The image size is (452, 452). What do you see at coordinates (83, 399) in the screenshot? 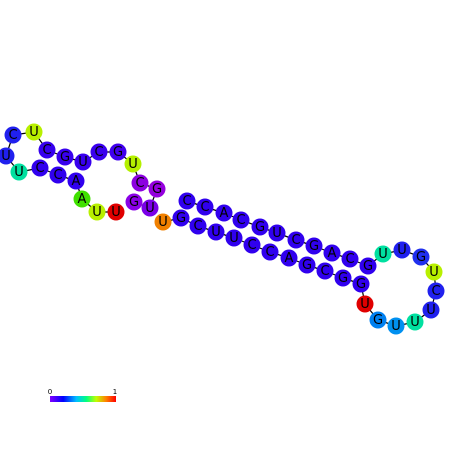
I see `color-scale` at bounding box center [83, 399].